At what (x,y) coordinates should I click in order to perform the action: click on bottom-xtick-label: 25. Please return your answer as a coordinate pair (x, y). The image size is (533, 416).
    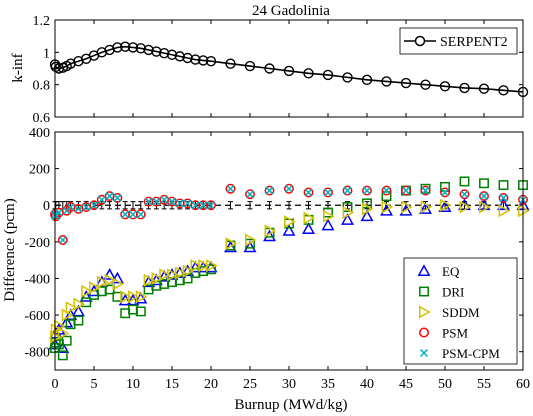
    Looking at the image, I should click on (250, 384).